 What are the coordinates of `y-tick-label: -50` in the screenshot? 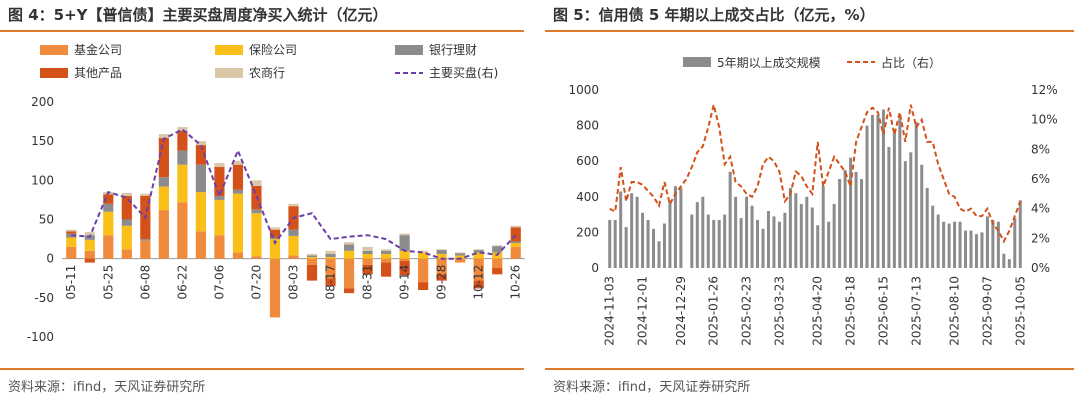 It's located at (44, 298).